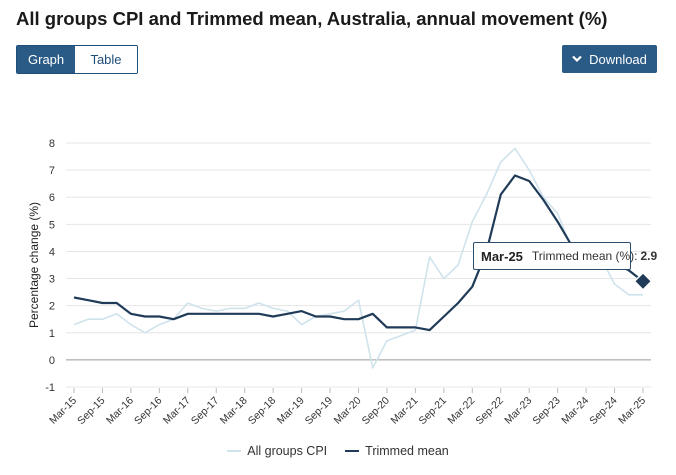 The image size is (676, 475). What do you see at coordinates (106, 59) in the screenshot?
I see `tab-table: Table` at bounding box center [106, 59].